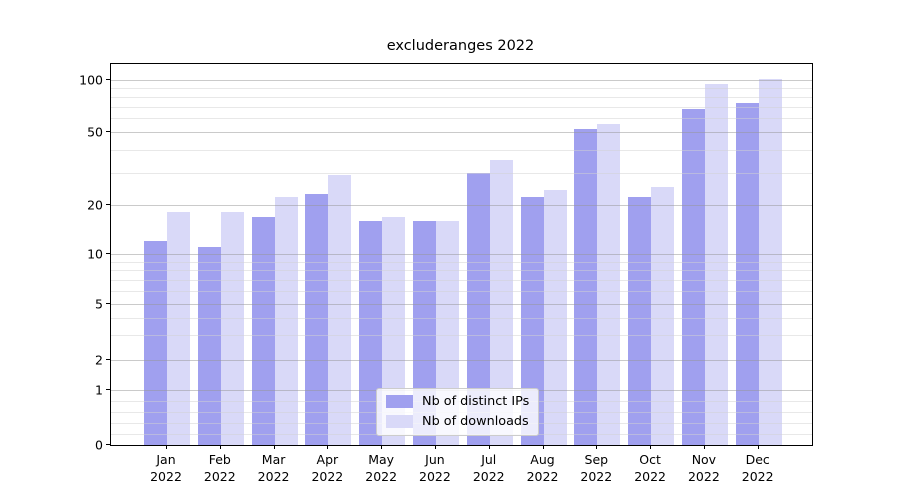 The height and width of the screenshot is (500, 900). I want to click on bar-jul-downloads, so click(501, 302).